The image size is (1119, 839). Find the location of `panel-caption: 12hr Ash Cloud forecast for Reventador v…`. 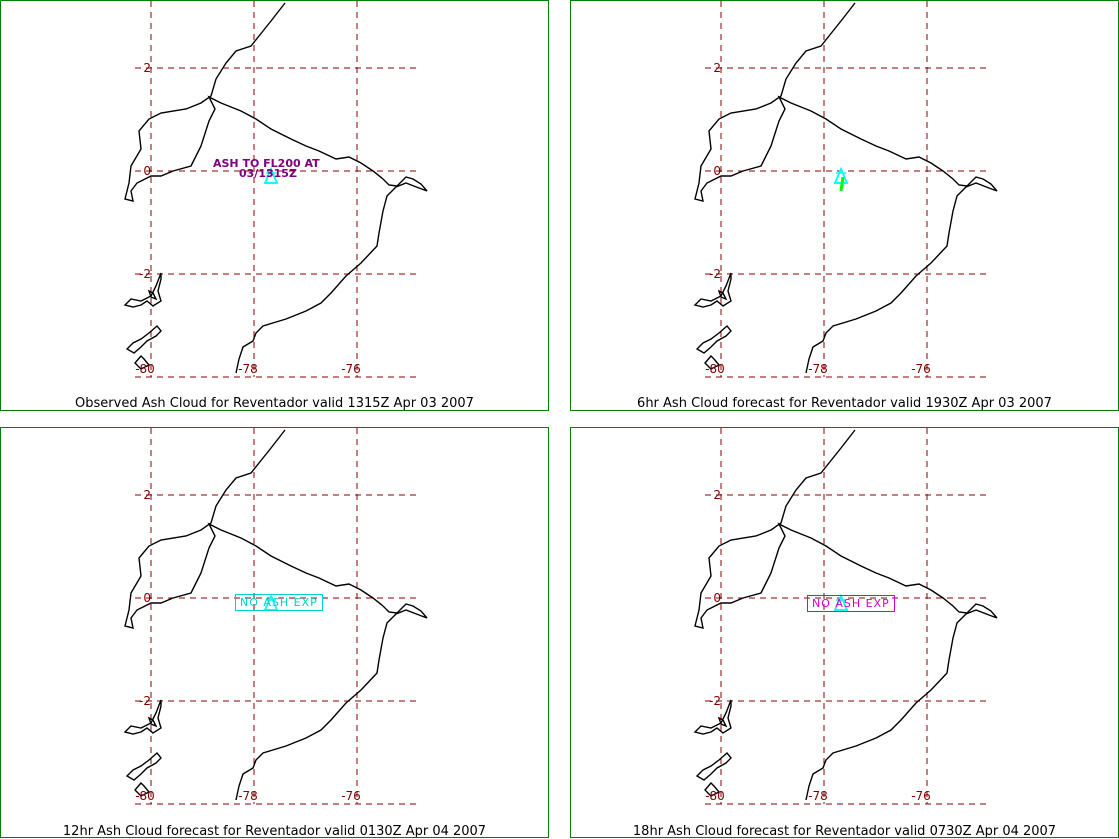

panel-caption: 12hr Ash Cloud forecast for Reventador v… is located at coordinates (274, 831).